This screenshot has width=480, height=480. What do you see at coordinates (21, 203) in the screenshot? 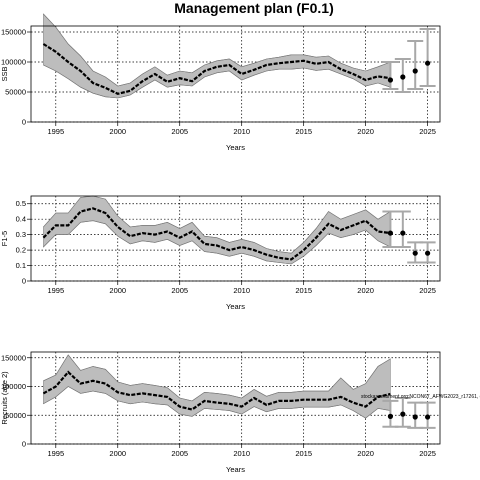
I see `y-tick-label: 0.5` at bounding box center [21, 203].